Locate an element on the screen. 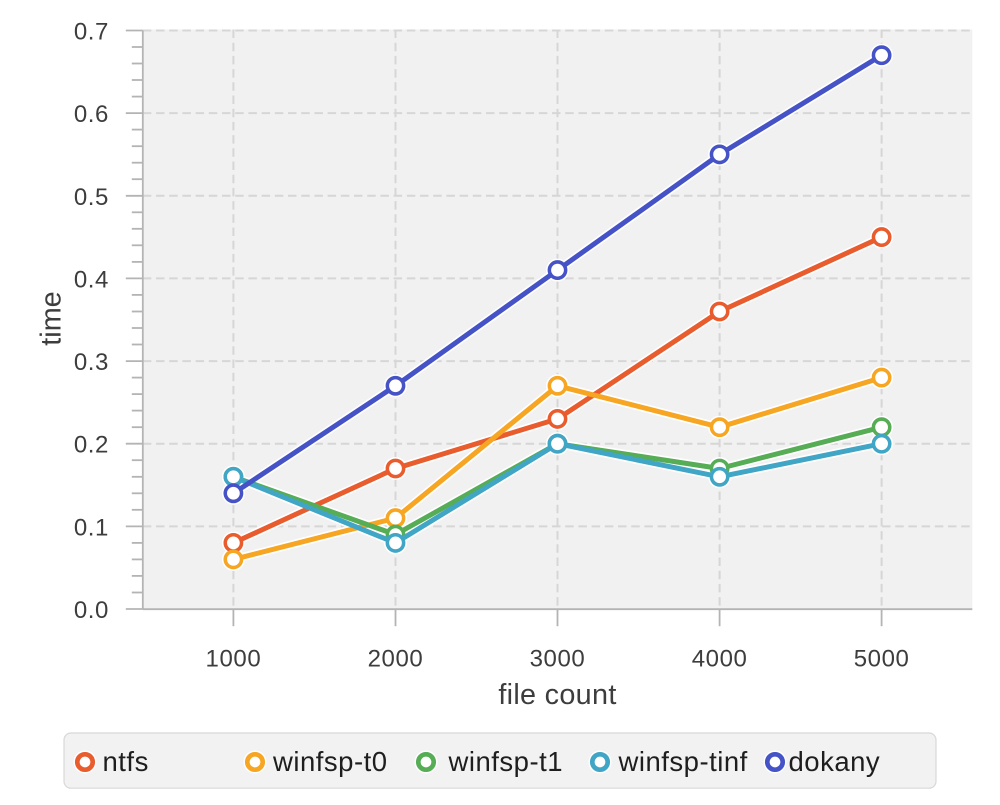 The image size is (1000, 805). svg-text: ntfs is located at coordinates (126, 761).